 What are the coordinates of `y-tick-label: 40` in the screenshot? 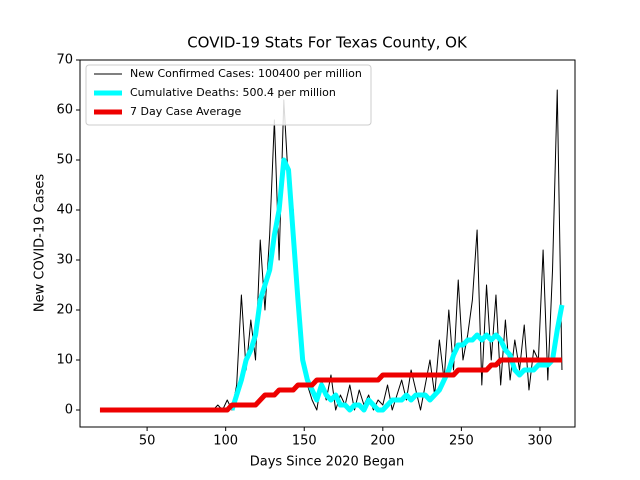 It's located at (64, 210).